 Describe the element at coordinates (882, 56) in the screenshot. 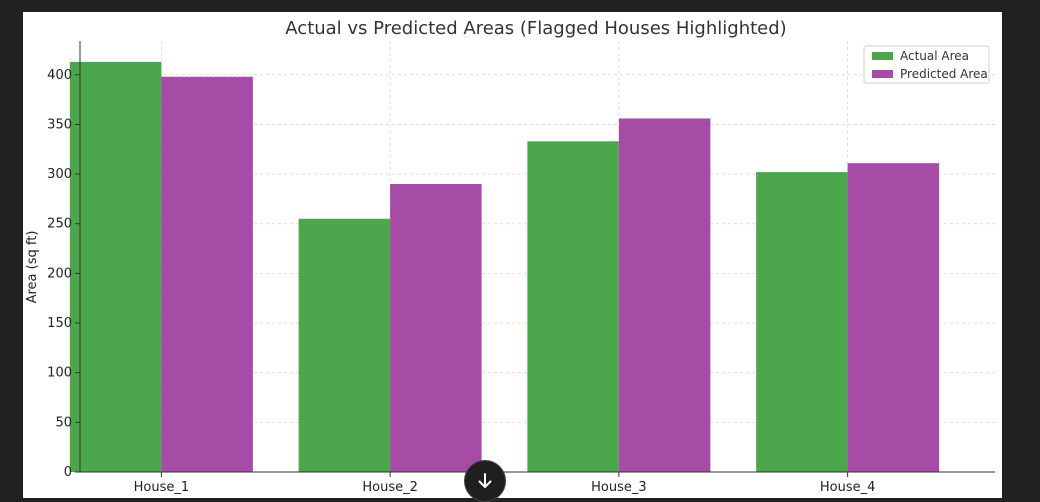

I see `legend-swatch-actual` at that location.